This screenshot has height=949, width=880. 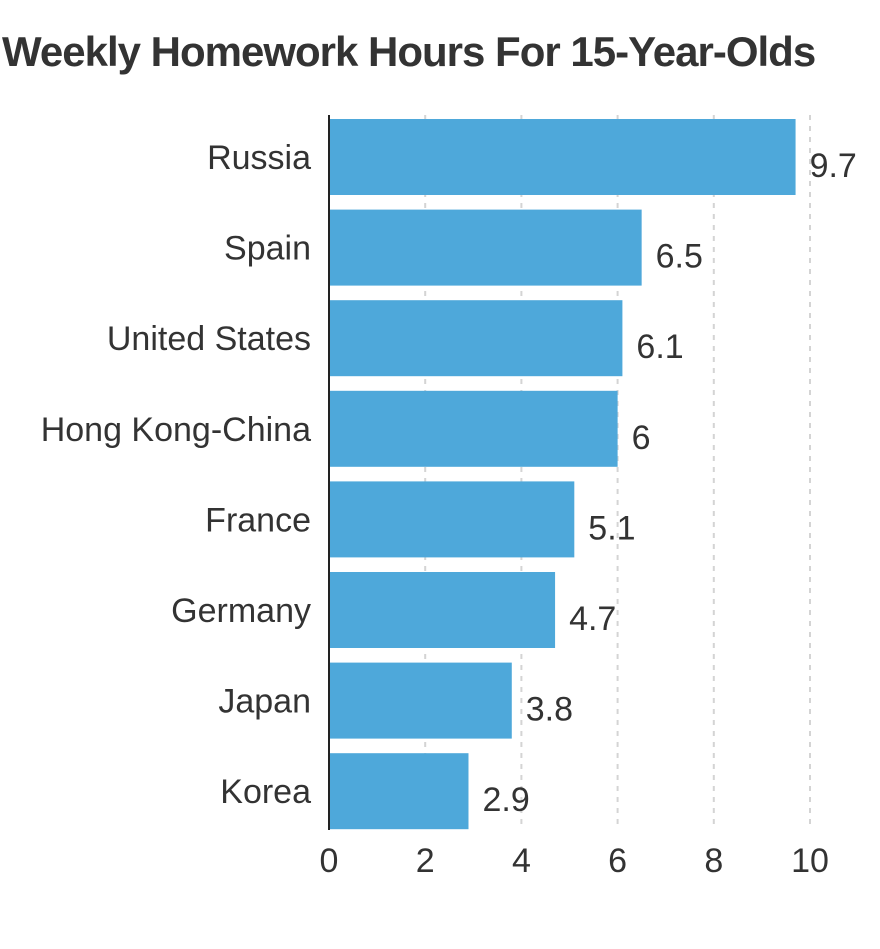 I want to click on category-label: France, so click(x=258, y=520).